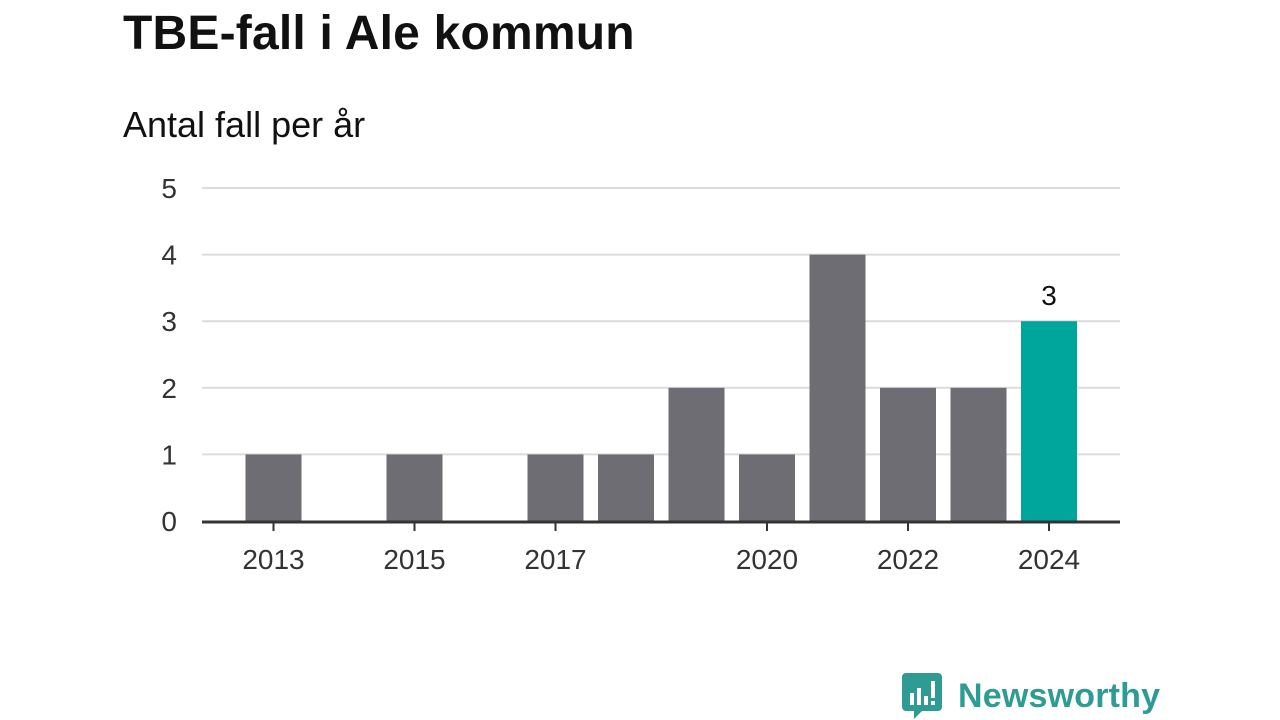 The width and height of the screenshot is (1280, 720). Describe the element at coordinates (169, 454) in the screenshot. I see `y-tick-label: 1` at that location.